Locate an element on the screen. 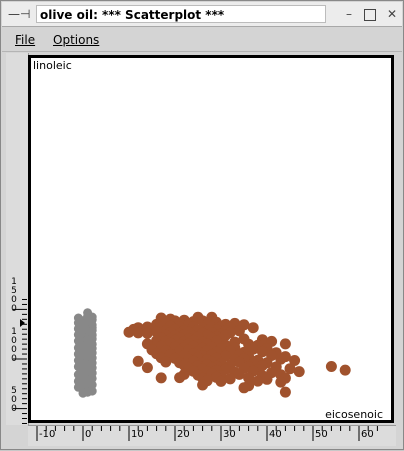  x-tick-label: 20 is located at coordinates (183, 434).